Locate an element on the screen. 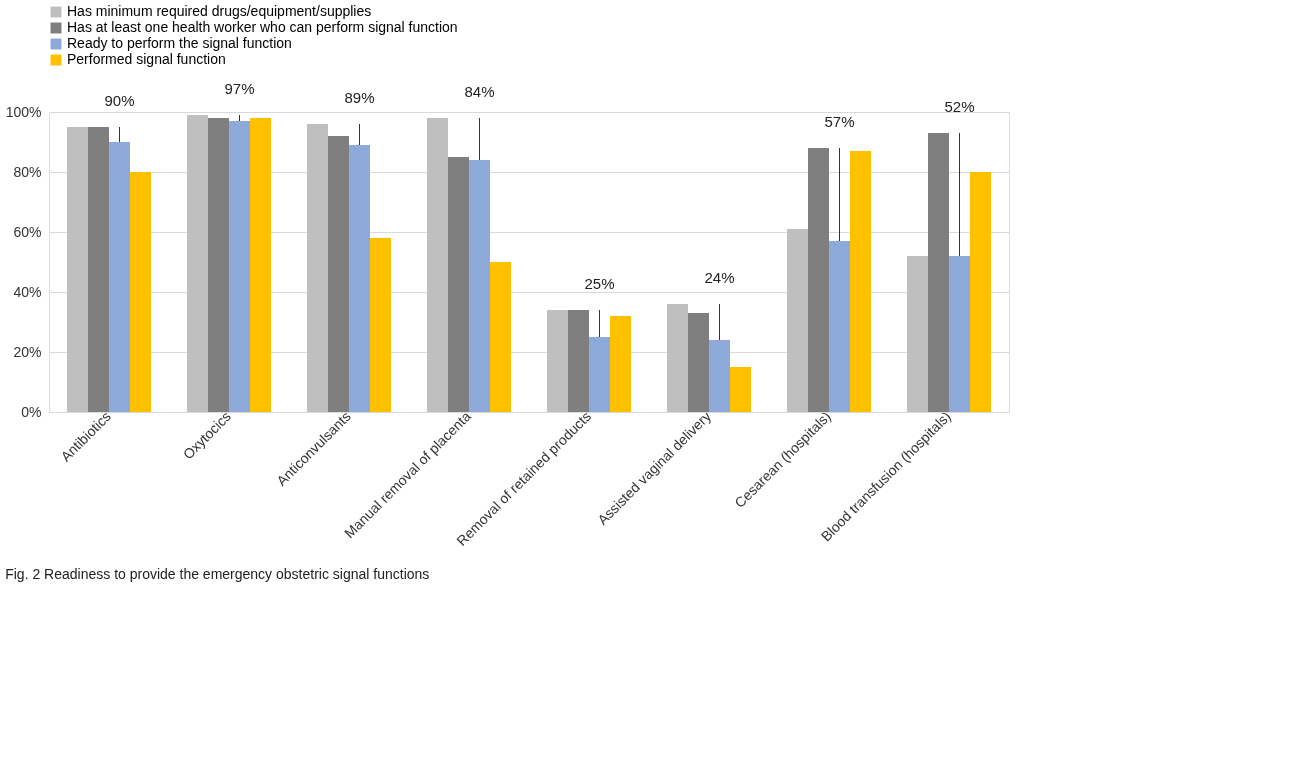 The width and height of the screenshot is (1293, 760). legend-label: Performed signal function is located at coordinates (146, 59).